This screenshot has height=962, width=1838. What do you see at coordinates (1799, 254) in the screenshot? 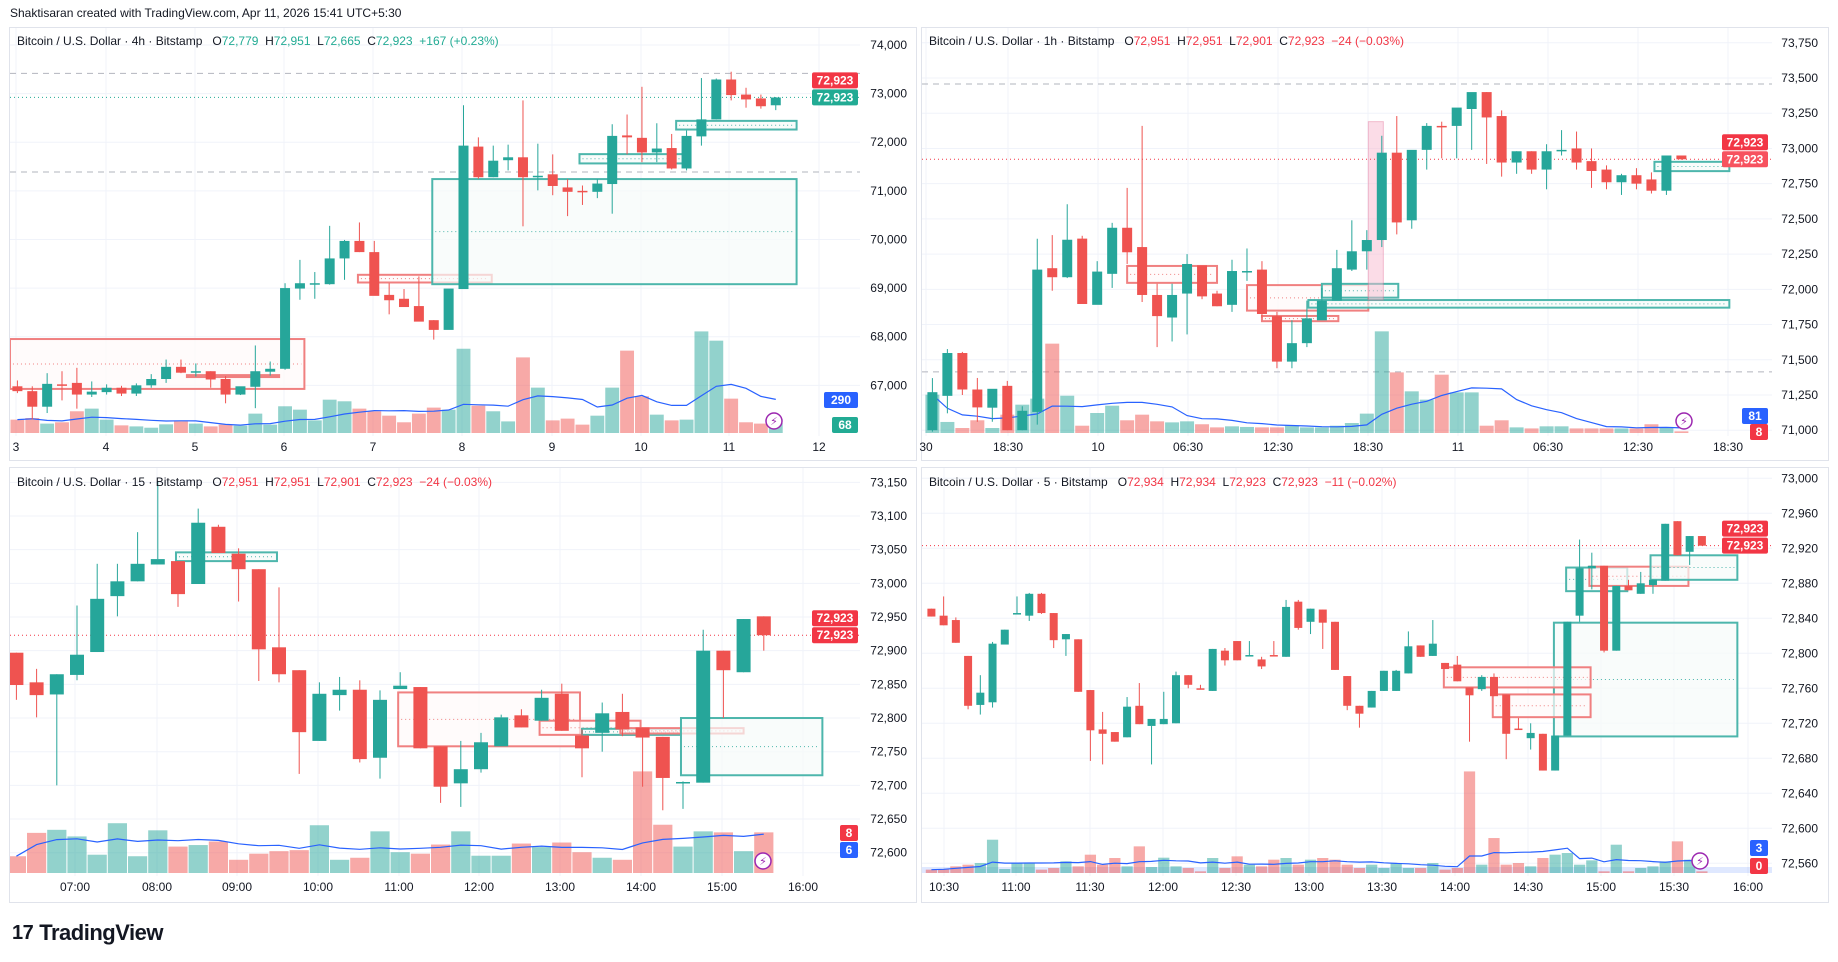
I see `price-axis-label: 72,250` at bounding box center [1799, 254].